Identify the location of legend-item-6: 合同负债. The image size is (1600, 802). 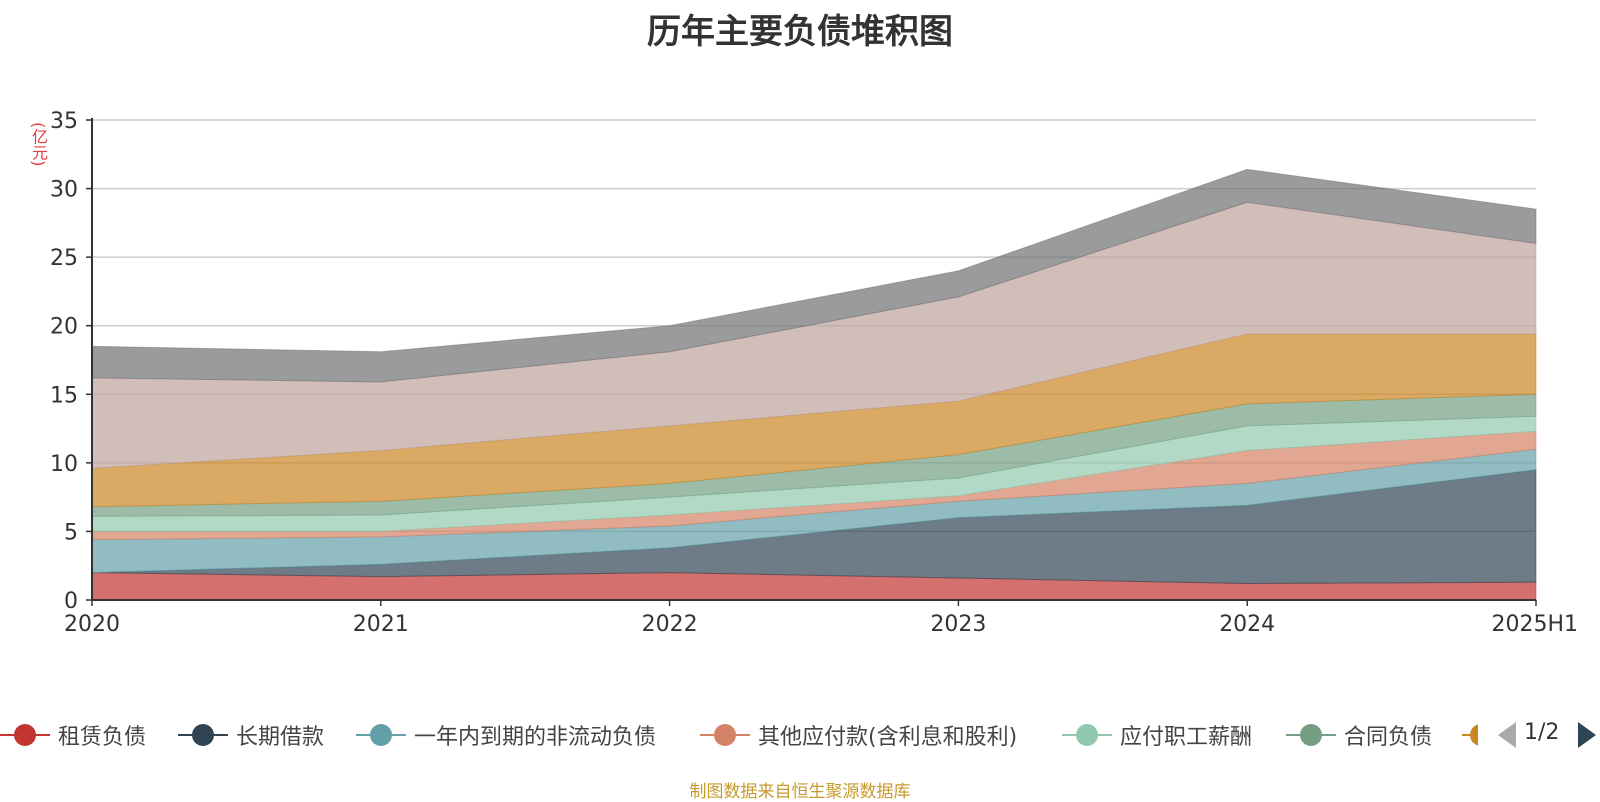
(1359, 735).